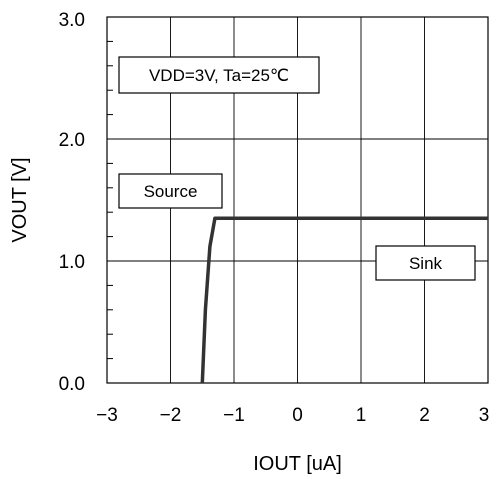 The image size is (496, 479). I want to click on conditions-annotation: VDD=3V, Ta=25℃, so click(219, 75).